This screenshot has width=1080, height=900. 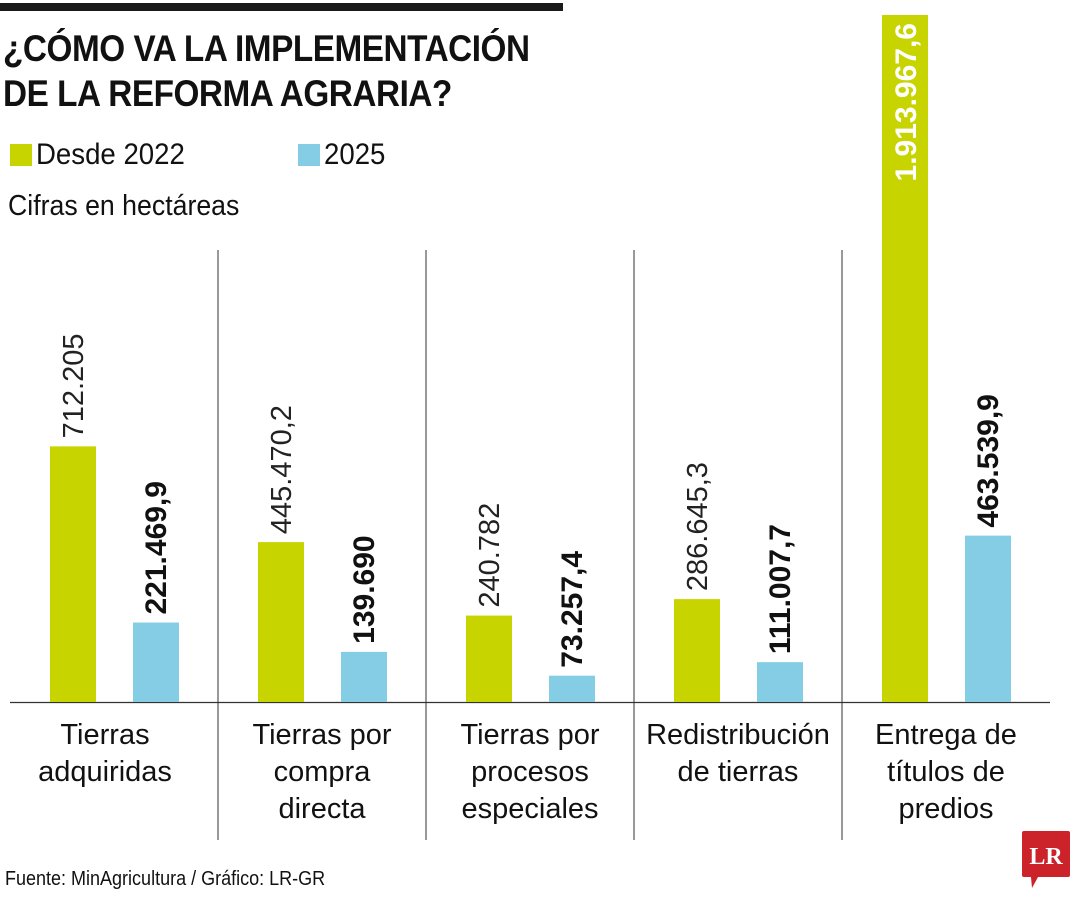 What do you see at coordinates (738, 772) in the screenshot?
I see `category-label-4-line-2: de tierras` at bounding box center [738, 772].